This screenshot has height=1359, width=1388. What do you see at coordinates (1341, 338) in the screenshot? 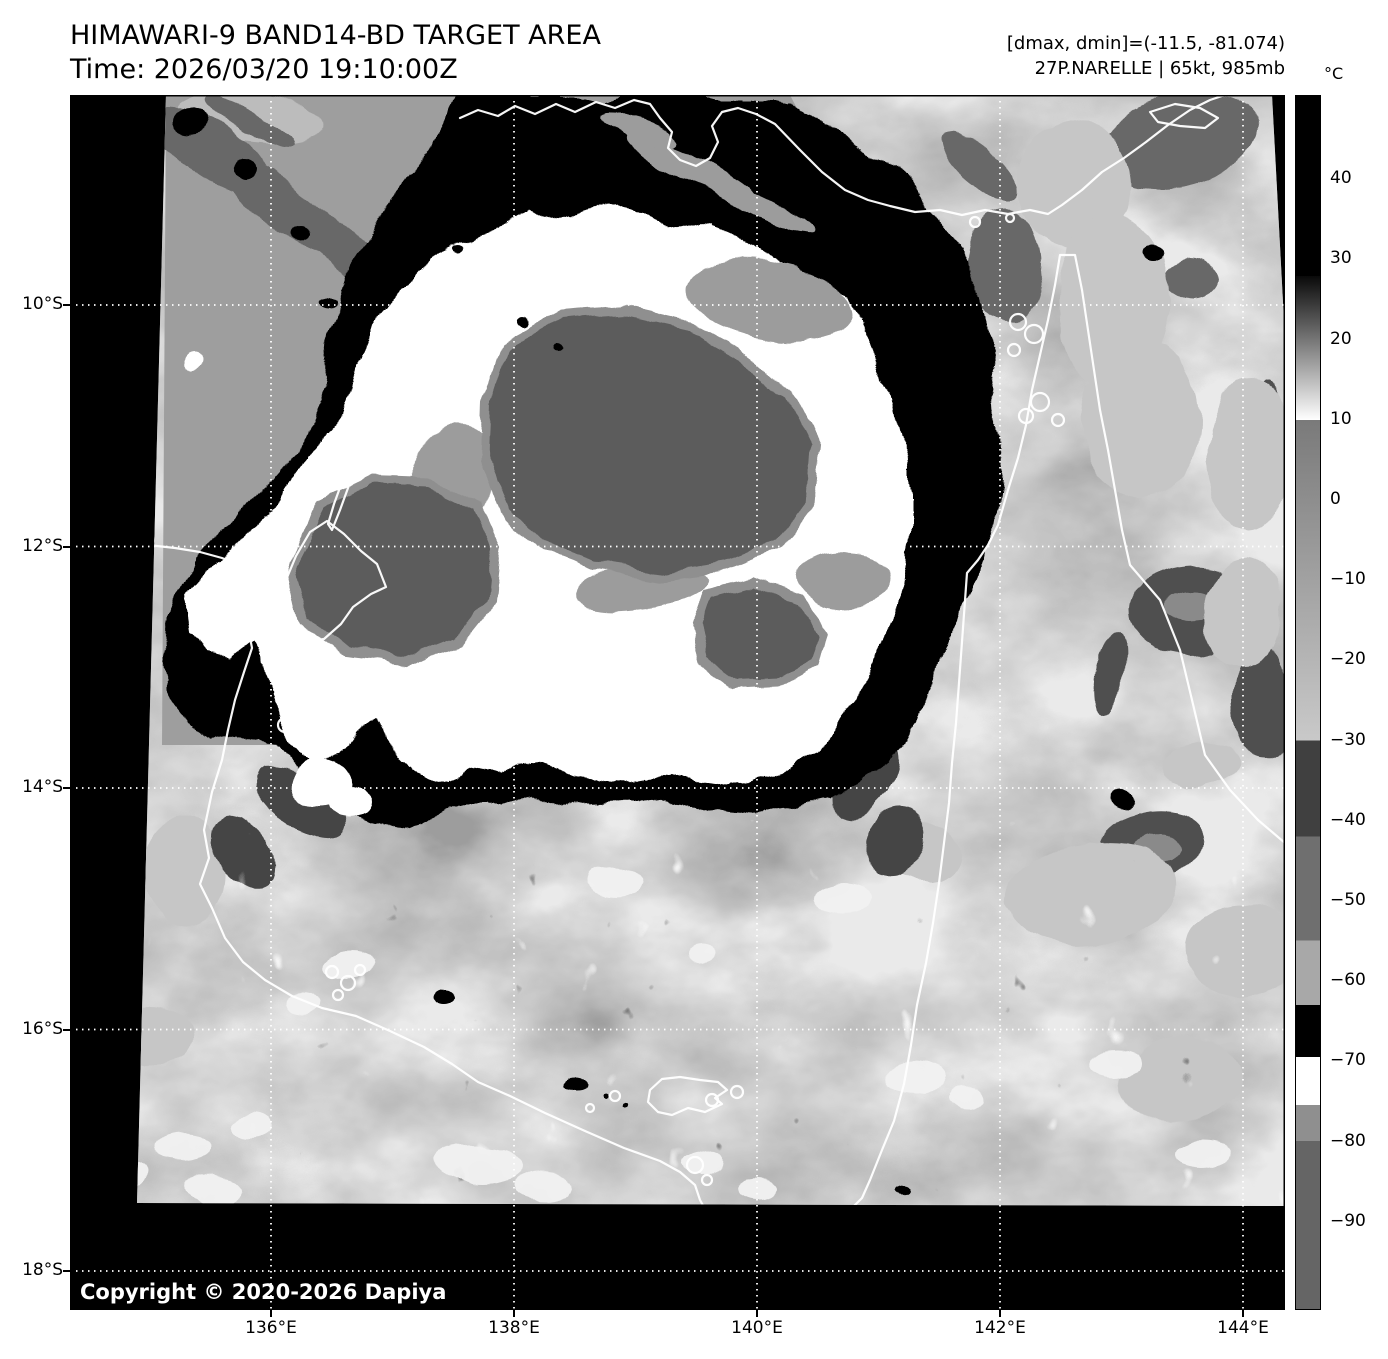
I see `colorbar-tick-label: 20` at bounding box center [1341, 338].